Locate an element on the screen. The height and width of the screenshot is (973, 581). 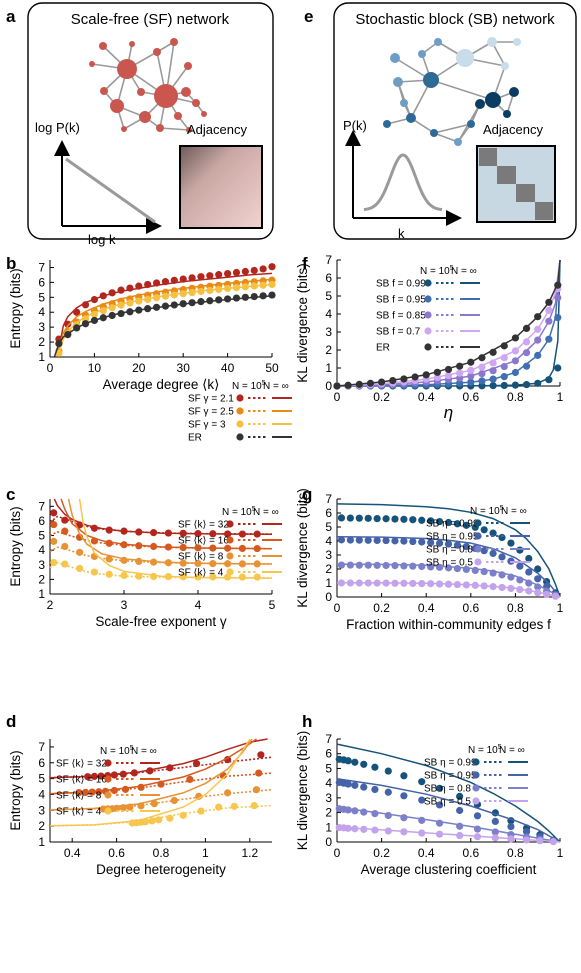
x-tick-label: 30 is located at coordinates (184, 368).